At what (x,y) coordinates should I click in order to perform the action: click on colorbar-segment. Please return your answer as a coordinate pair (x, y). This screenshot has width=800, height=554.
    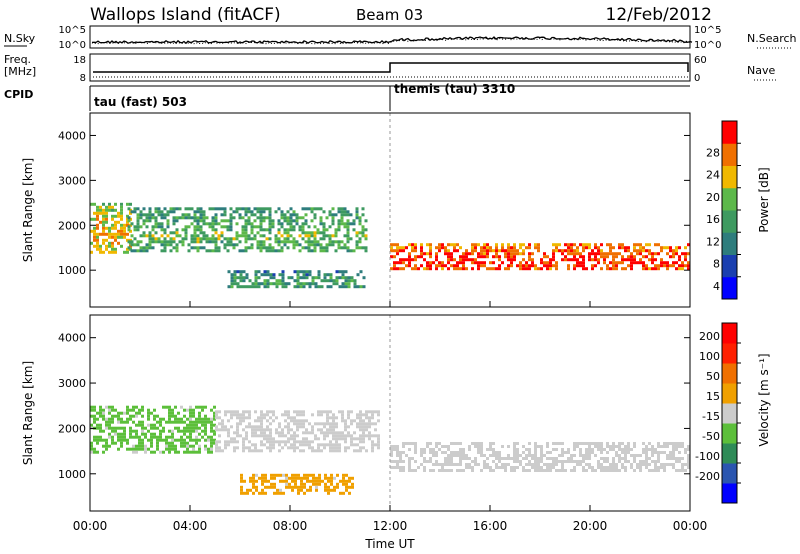
    Looking at the image, I should click on (729, 288).